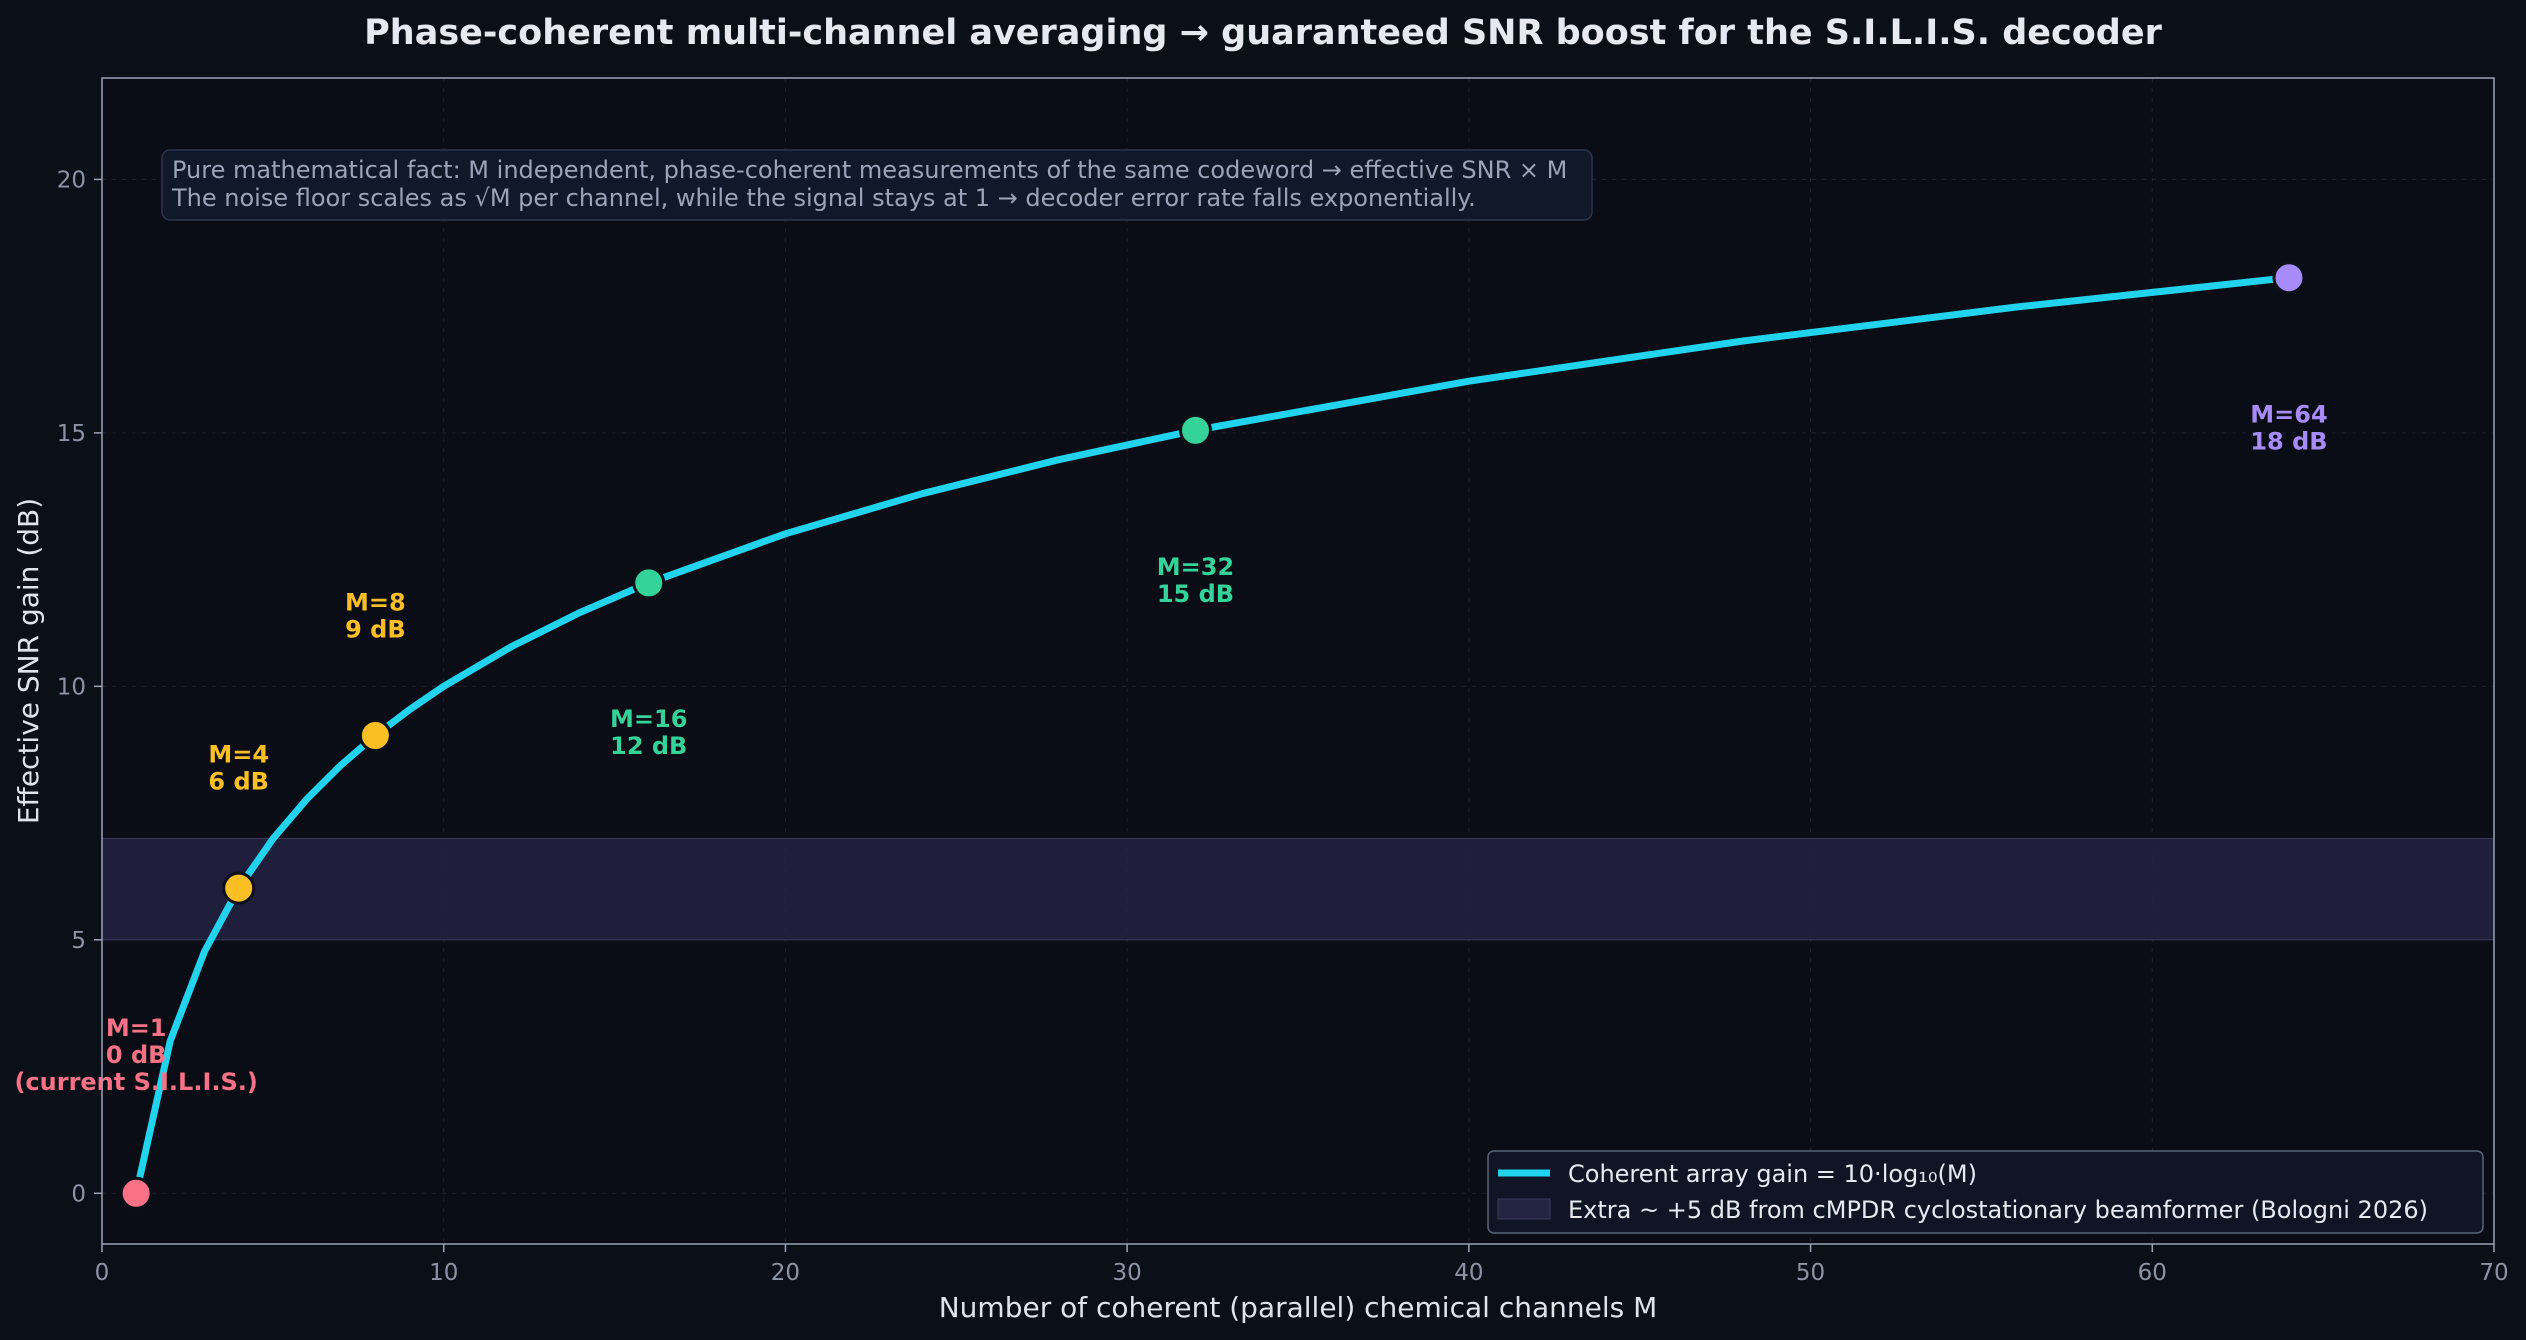 Image resolution: width=2526 pixels, height=1340 pixels. What do you see at coordinates (375, 736) in the screenshot?
I see `marker-m8` at bounding box center [375, 736].